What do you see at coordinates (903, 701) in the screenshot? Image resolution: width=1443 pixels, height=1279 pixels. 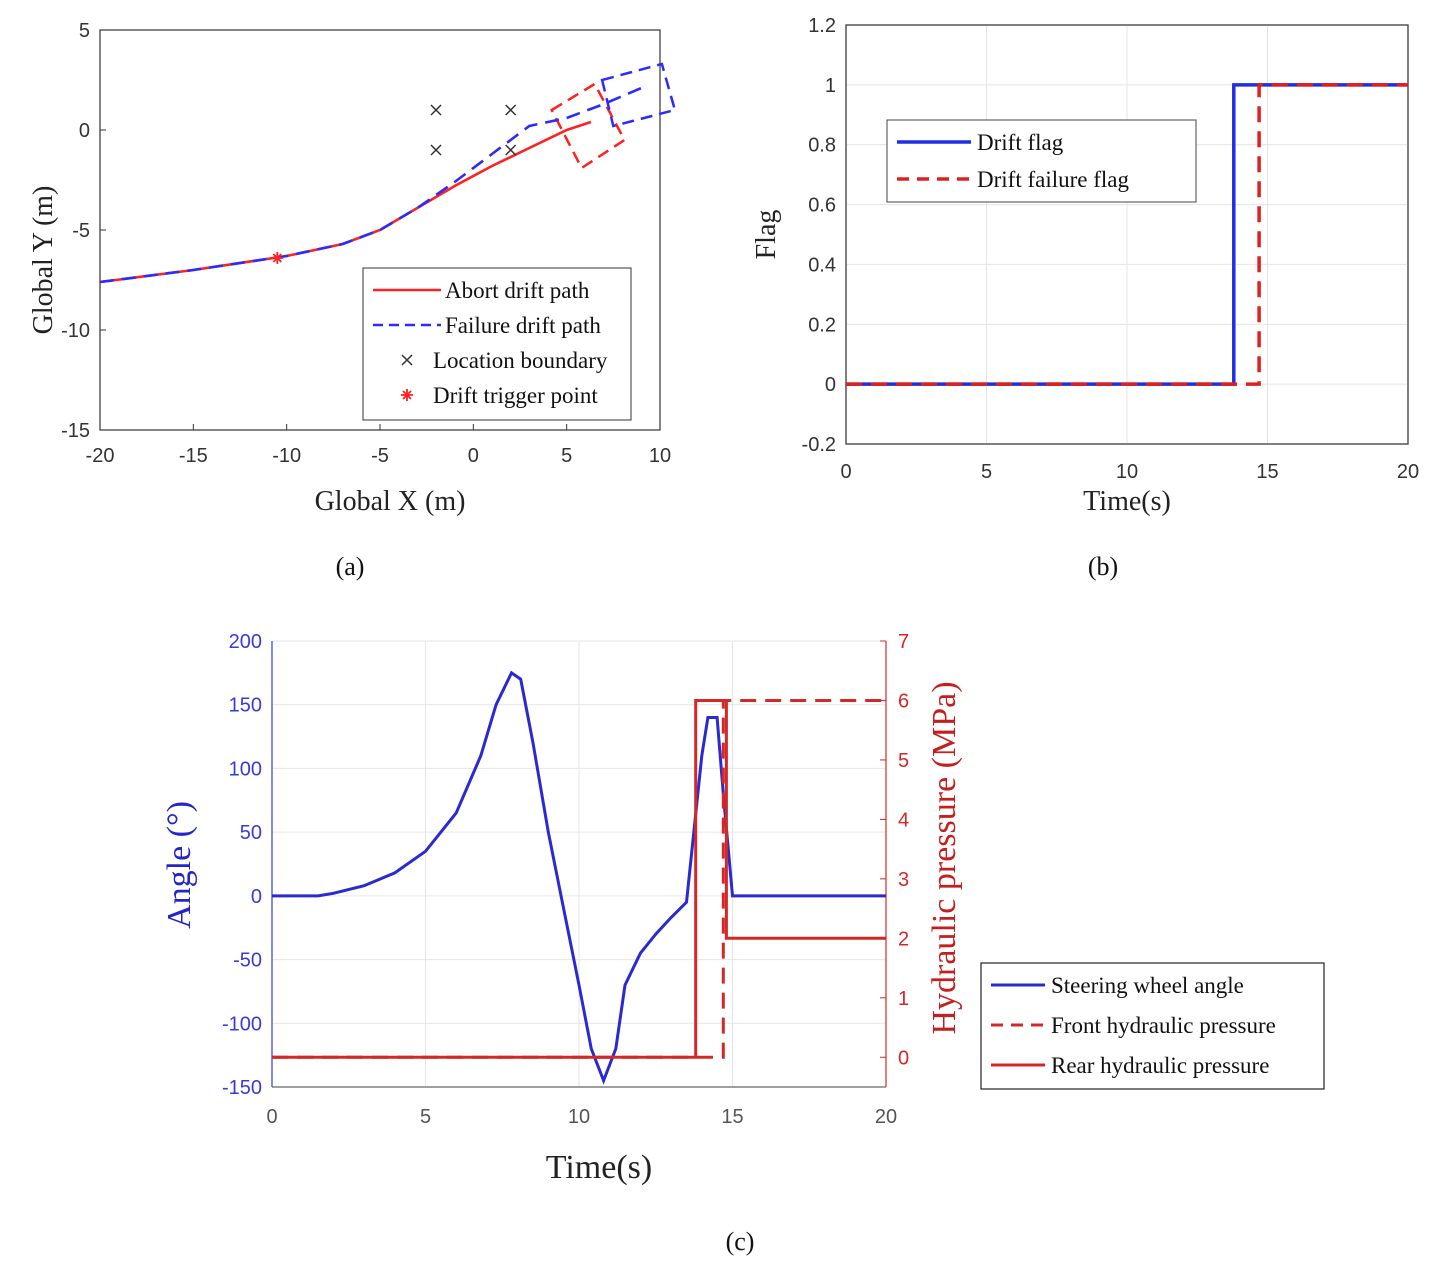 I see `y2-tick-label: 6` at bounding box center [903, 701].